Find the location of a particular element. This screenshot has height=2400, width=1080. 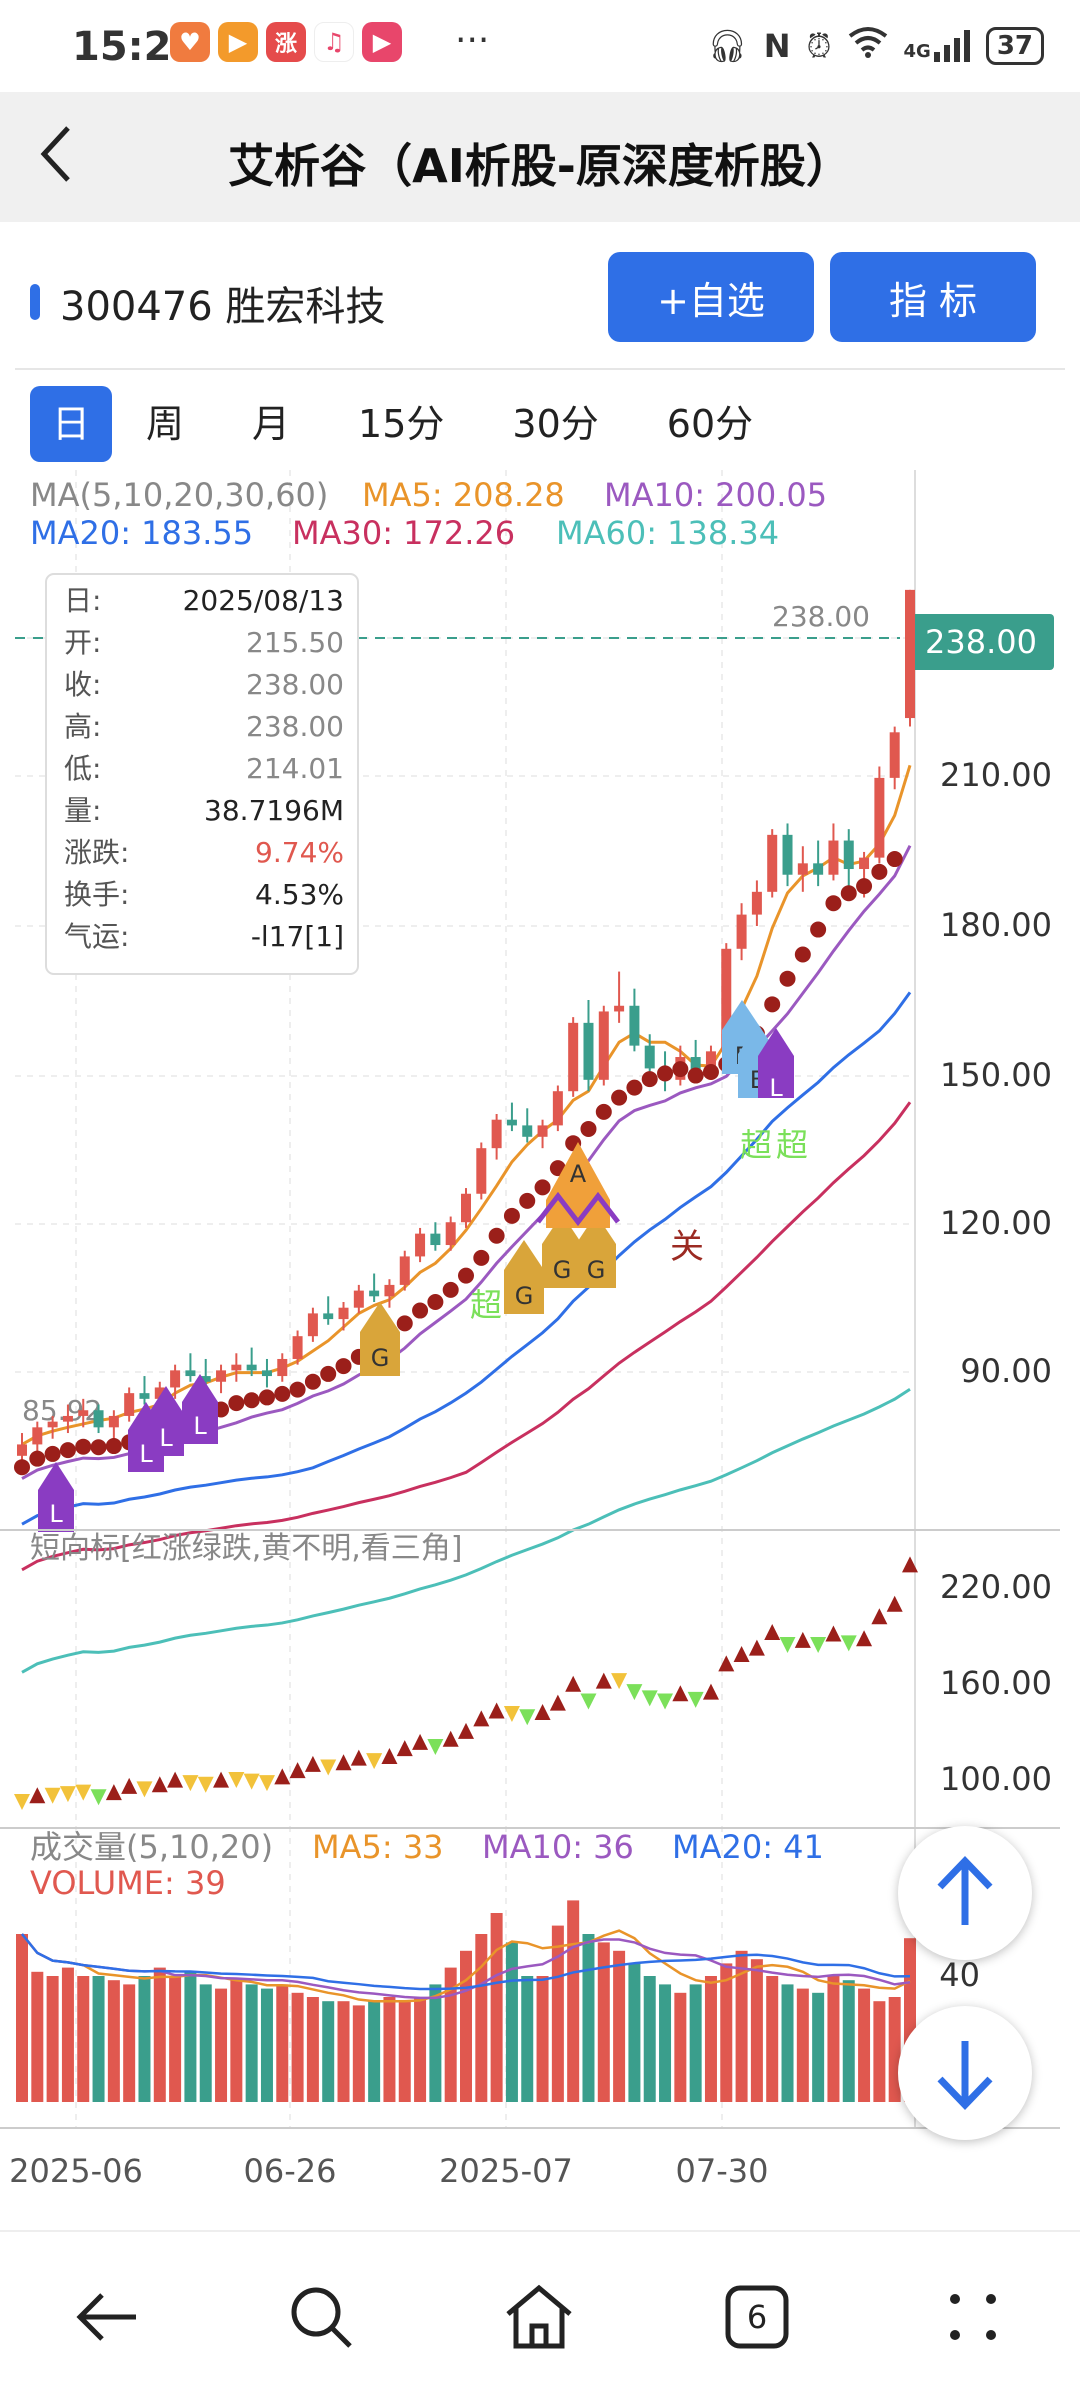

tab-month: 月 is located at coordinates (271, 424).